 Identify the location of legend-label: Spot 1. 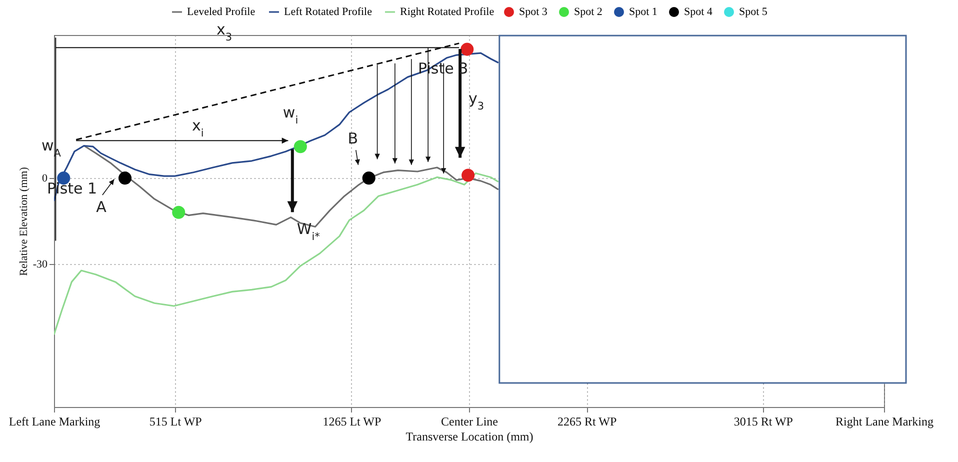
(643, 12).